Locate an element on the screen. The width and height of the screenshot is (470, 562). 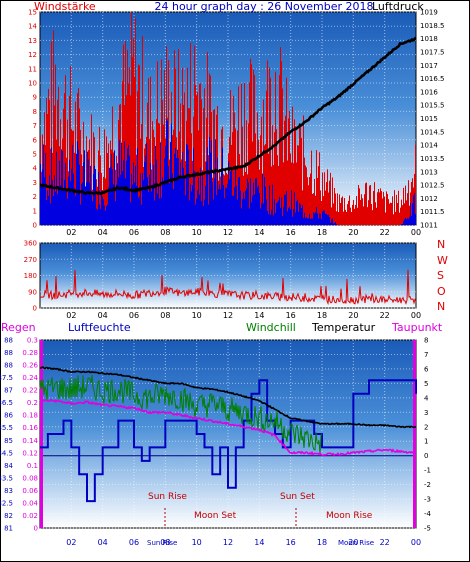
sun-set-label: Sun Set is located at coordinates (297, 497).